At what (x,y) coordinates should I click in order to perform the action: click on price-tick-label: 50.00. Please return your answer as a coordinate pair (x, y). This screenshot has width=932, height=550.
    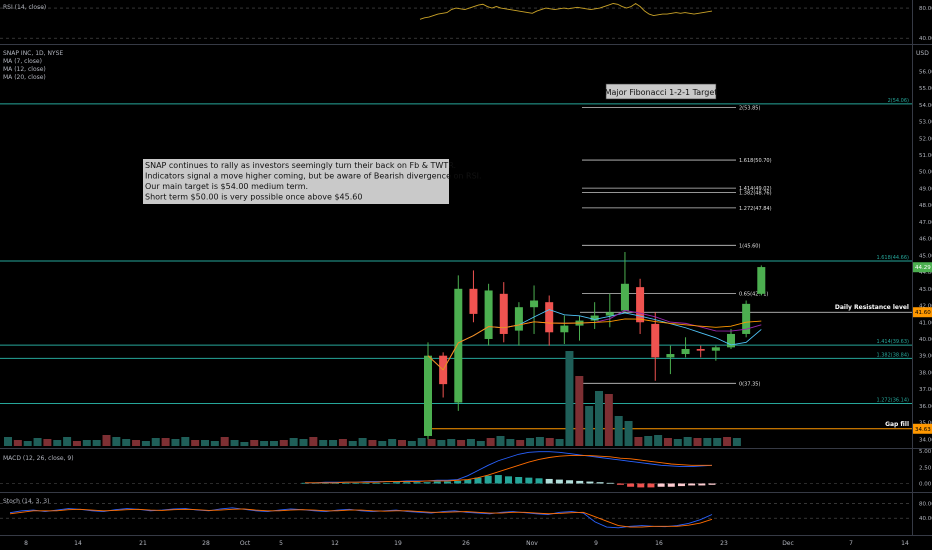
    Looking at the image, I should click on (925, 173).